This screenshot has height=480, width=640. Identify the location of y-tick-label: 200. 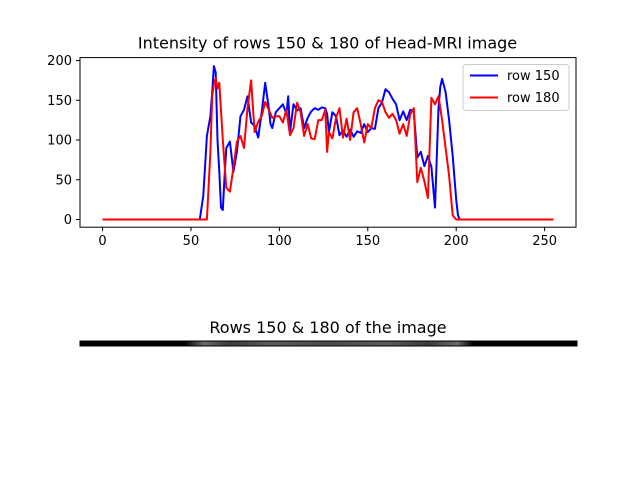
(59, 61).